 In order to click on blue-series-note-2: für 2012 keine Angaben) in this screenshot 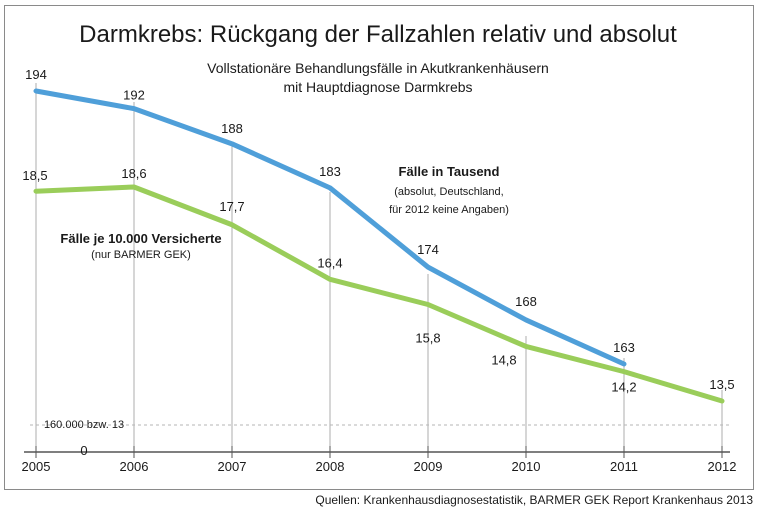, I will do `click(449, 210)`.